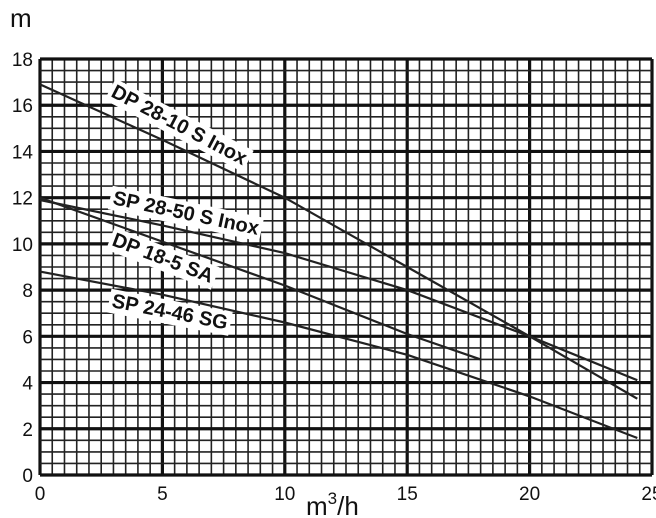  I want to click on x-tick-label: 25, so click(648, 494).